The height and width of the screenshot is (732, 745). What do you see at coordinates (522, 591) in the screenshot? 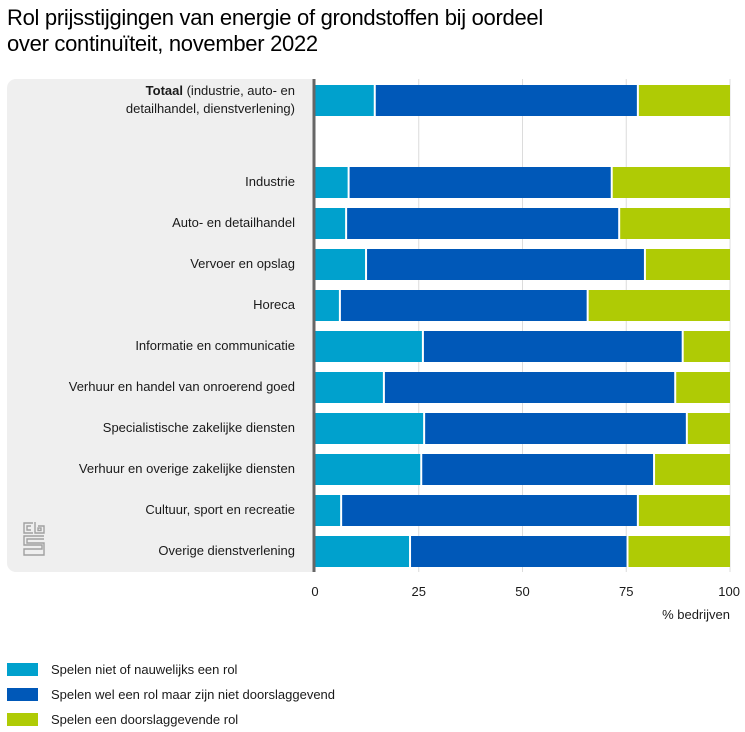
I see `x-tick-label: 50` at bounding box center [522, 591].